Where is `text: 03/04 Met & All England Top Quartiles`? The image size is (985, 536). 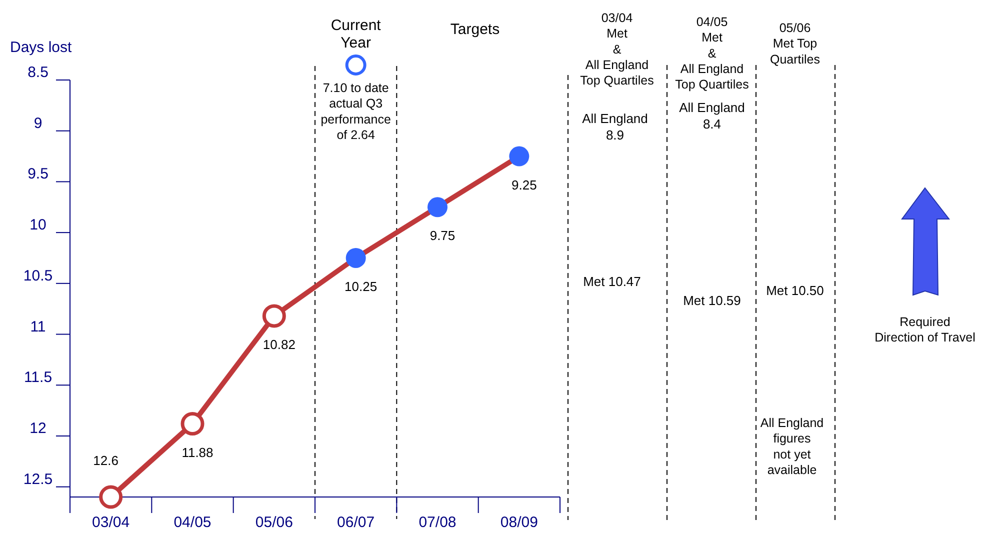 text: 03/04 Met & All England Top Quartiles is located at coordinates (617, 49).